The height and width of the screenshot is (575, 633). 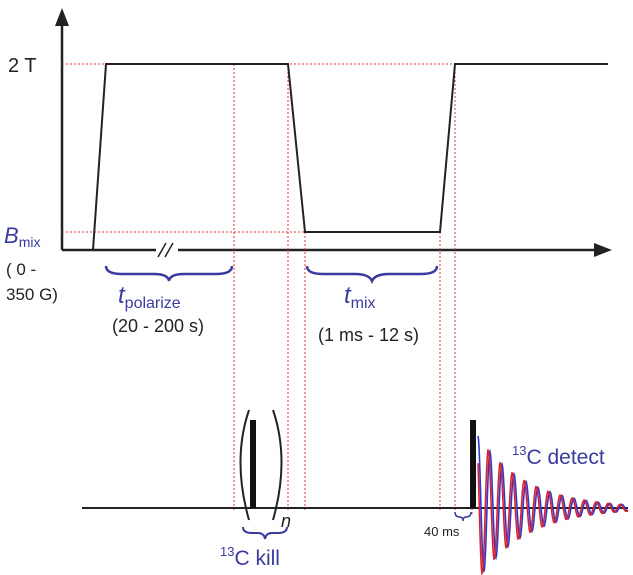 What do you see at coordinates (32, 294) in the screenshot?
I see `label-bmix-range-2: 350 G)` at bounding box center [32, 294].